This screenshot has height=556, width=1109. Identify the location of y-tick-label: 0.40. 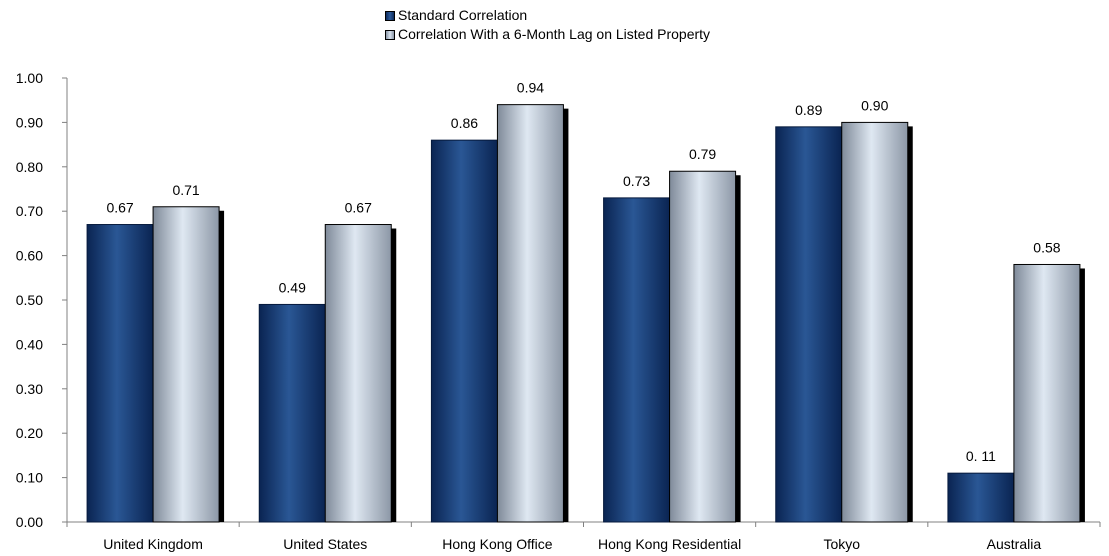
(29, 344).